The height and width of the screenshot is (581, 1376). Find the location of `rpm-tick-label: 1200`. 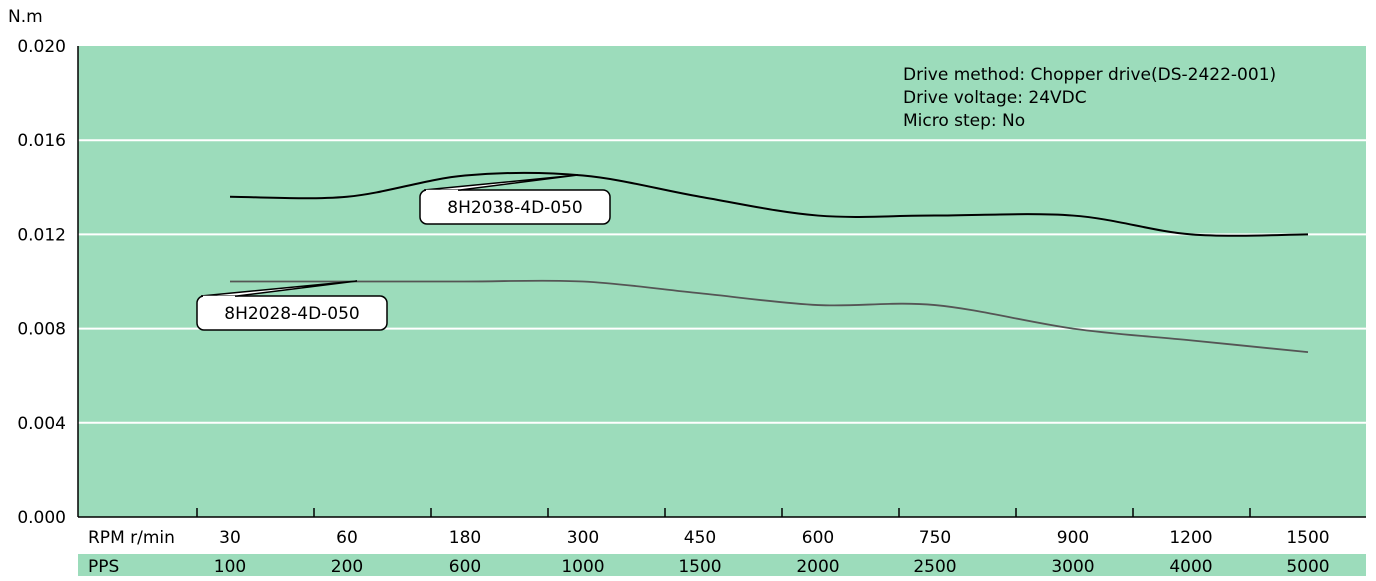

rpm-tick-label: 1200 is located at coordinates (1190, 538).